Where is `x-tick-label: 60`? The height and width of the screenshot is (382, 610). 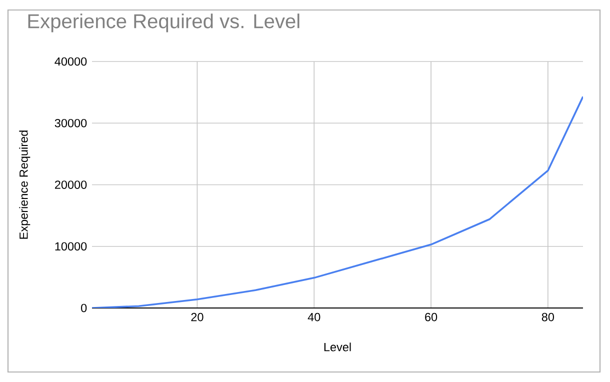 x-tick-label: 60 is located at coordinates (431, 317).